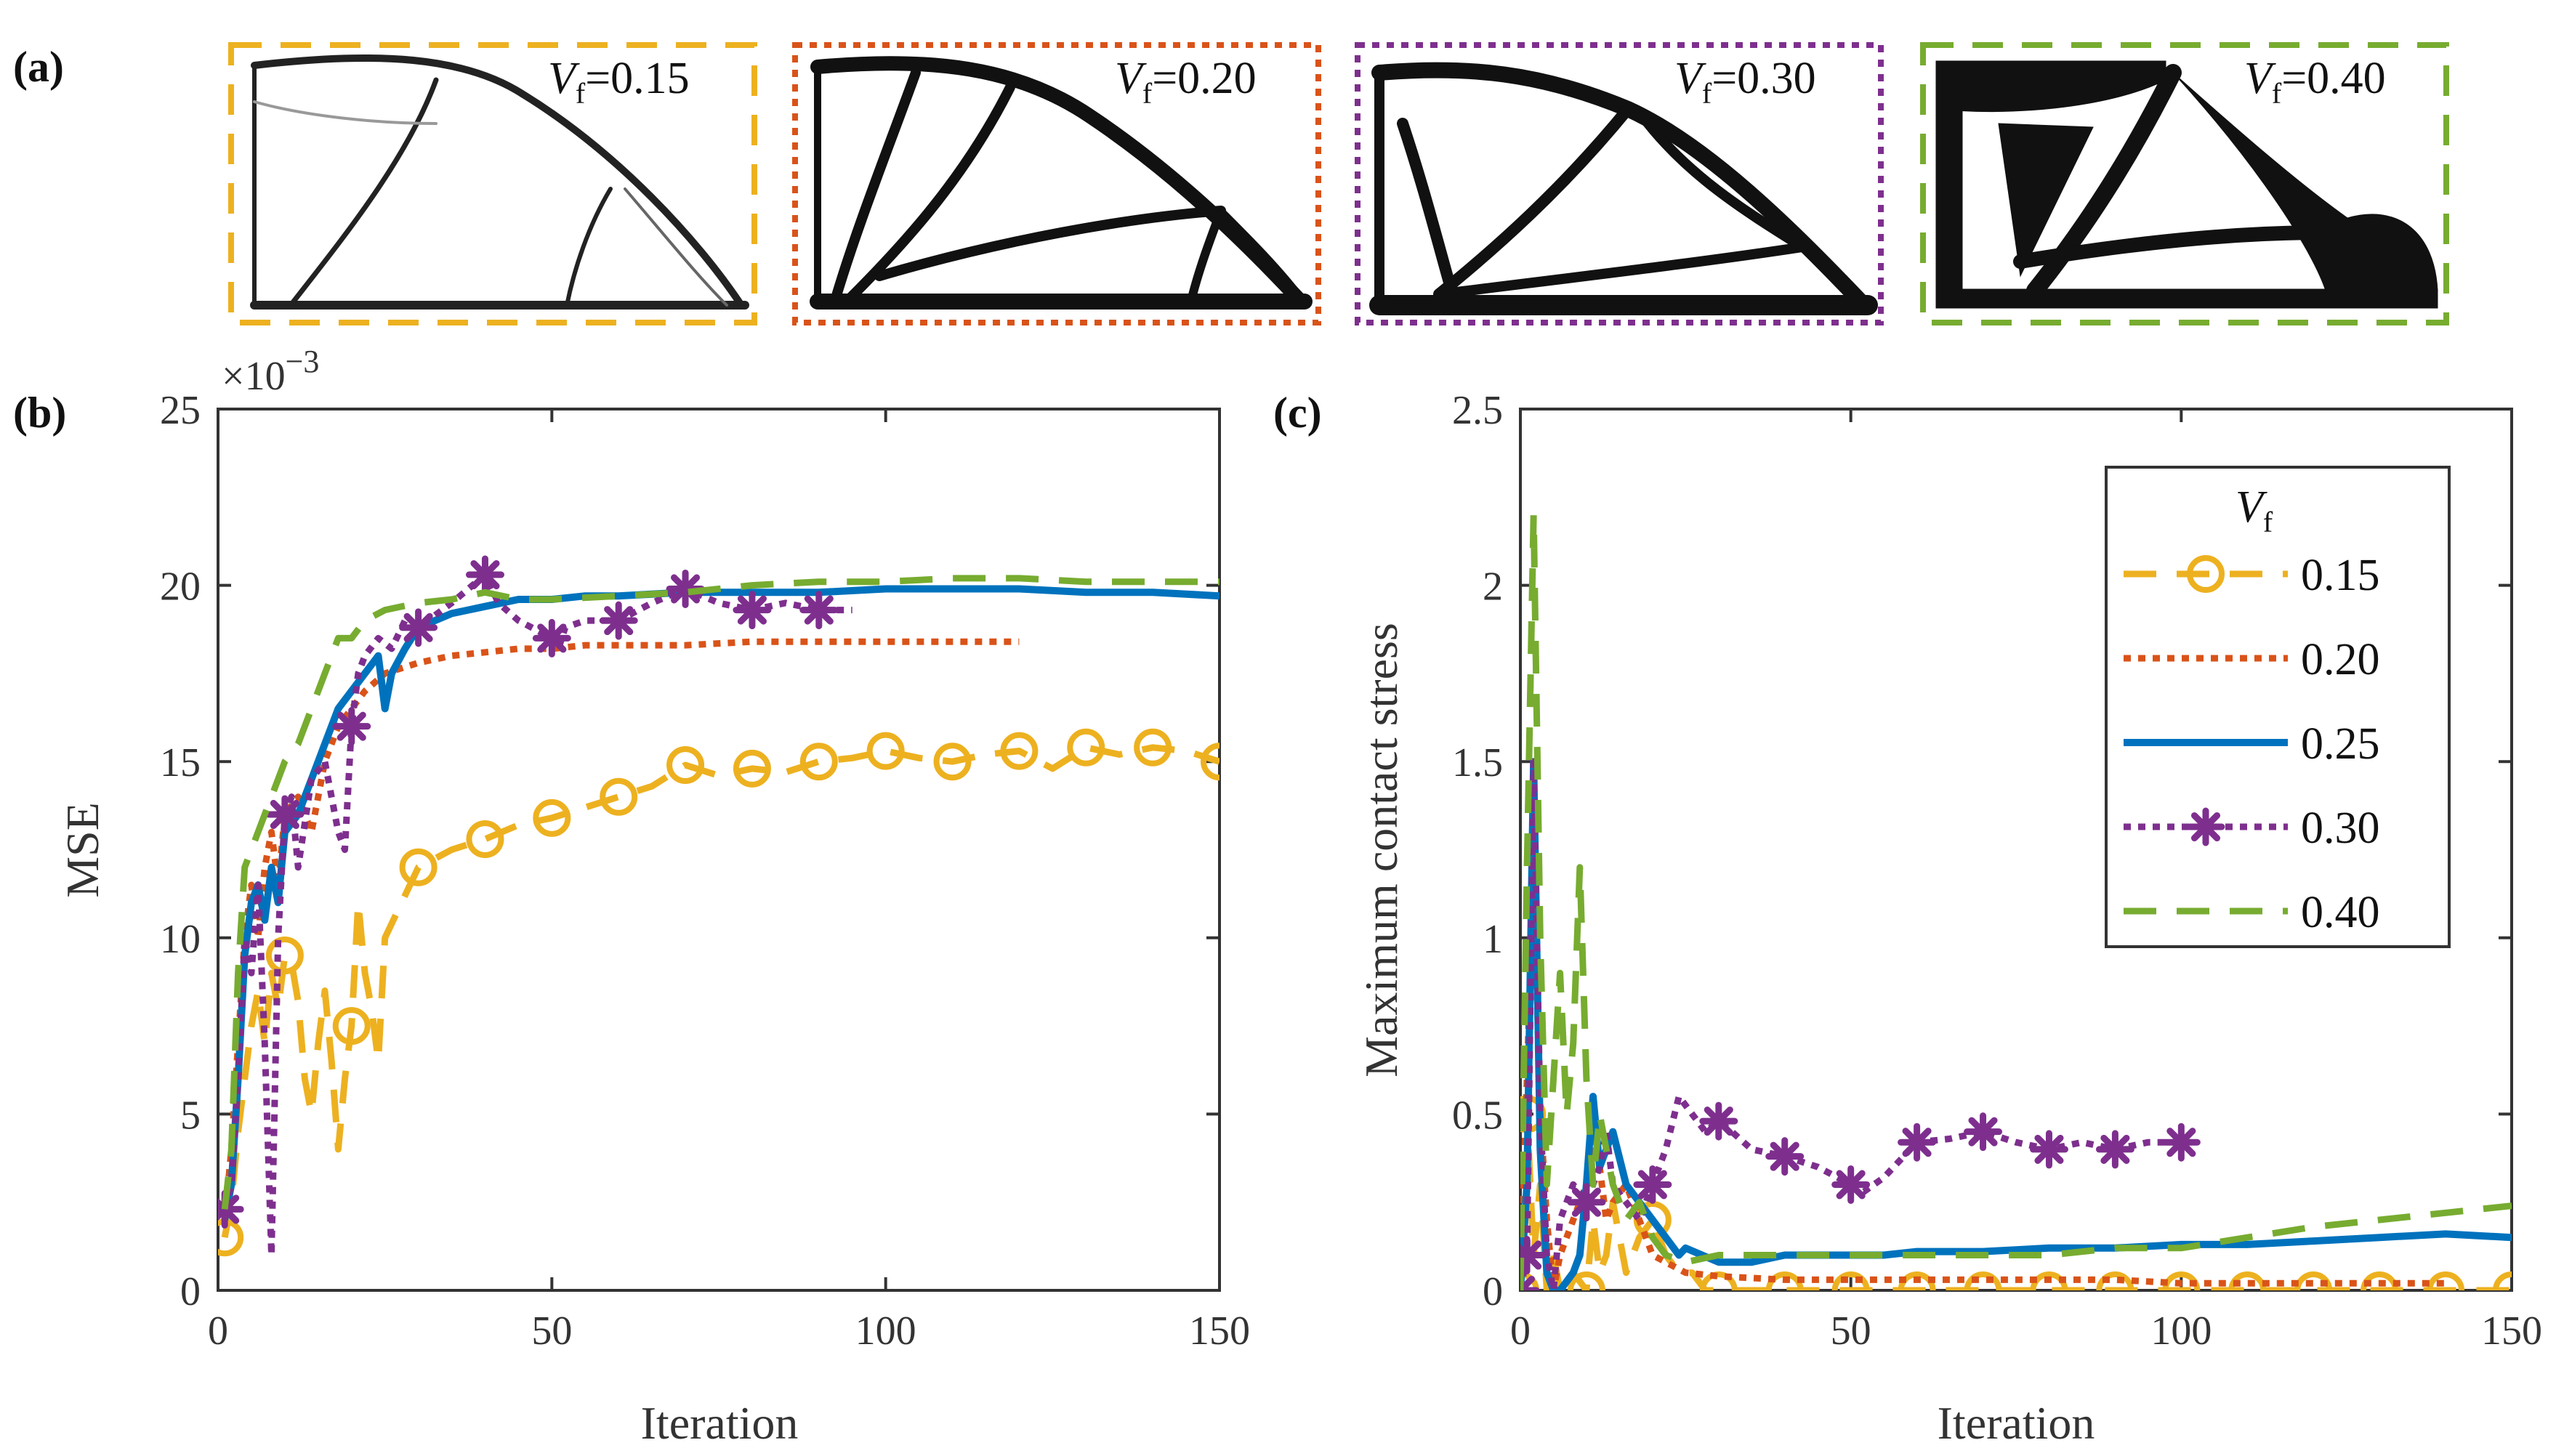 The height and width of the screenshot is (1456, 2564). I want to click on chart-b-xlabel: Iteration, so click(720, 1423).